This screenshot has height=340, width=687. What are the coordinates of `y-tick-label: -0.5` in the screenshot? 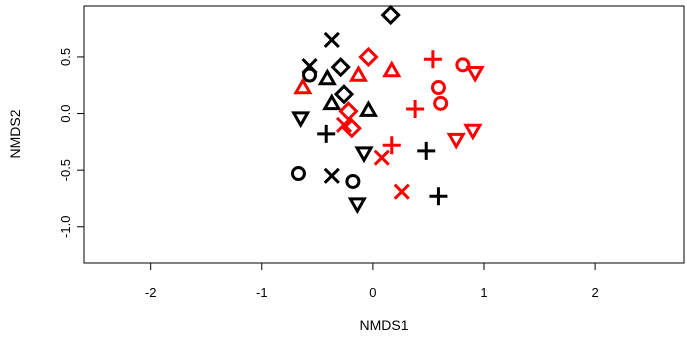 It's located at (65, 170).